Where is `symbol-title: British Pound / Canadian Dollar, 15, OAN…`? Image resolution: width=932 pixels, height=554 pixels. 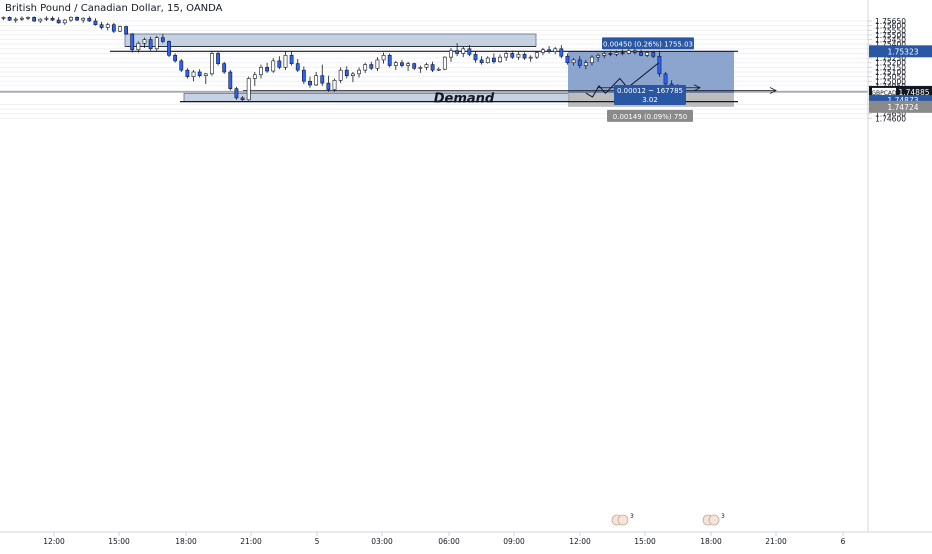
symbol-title: British Pound / Canadian Dollar, 15, OAN… is located at coordinates (114, 8).